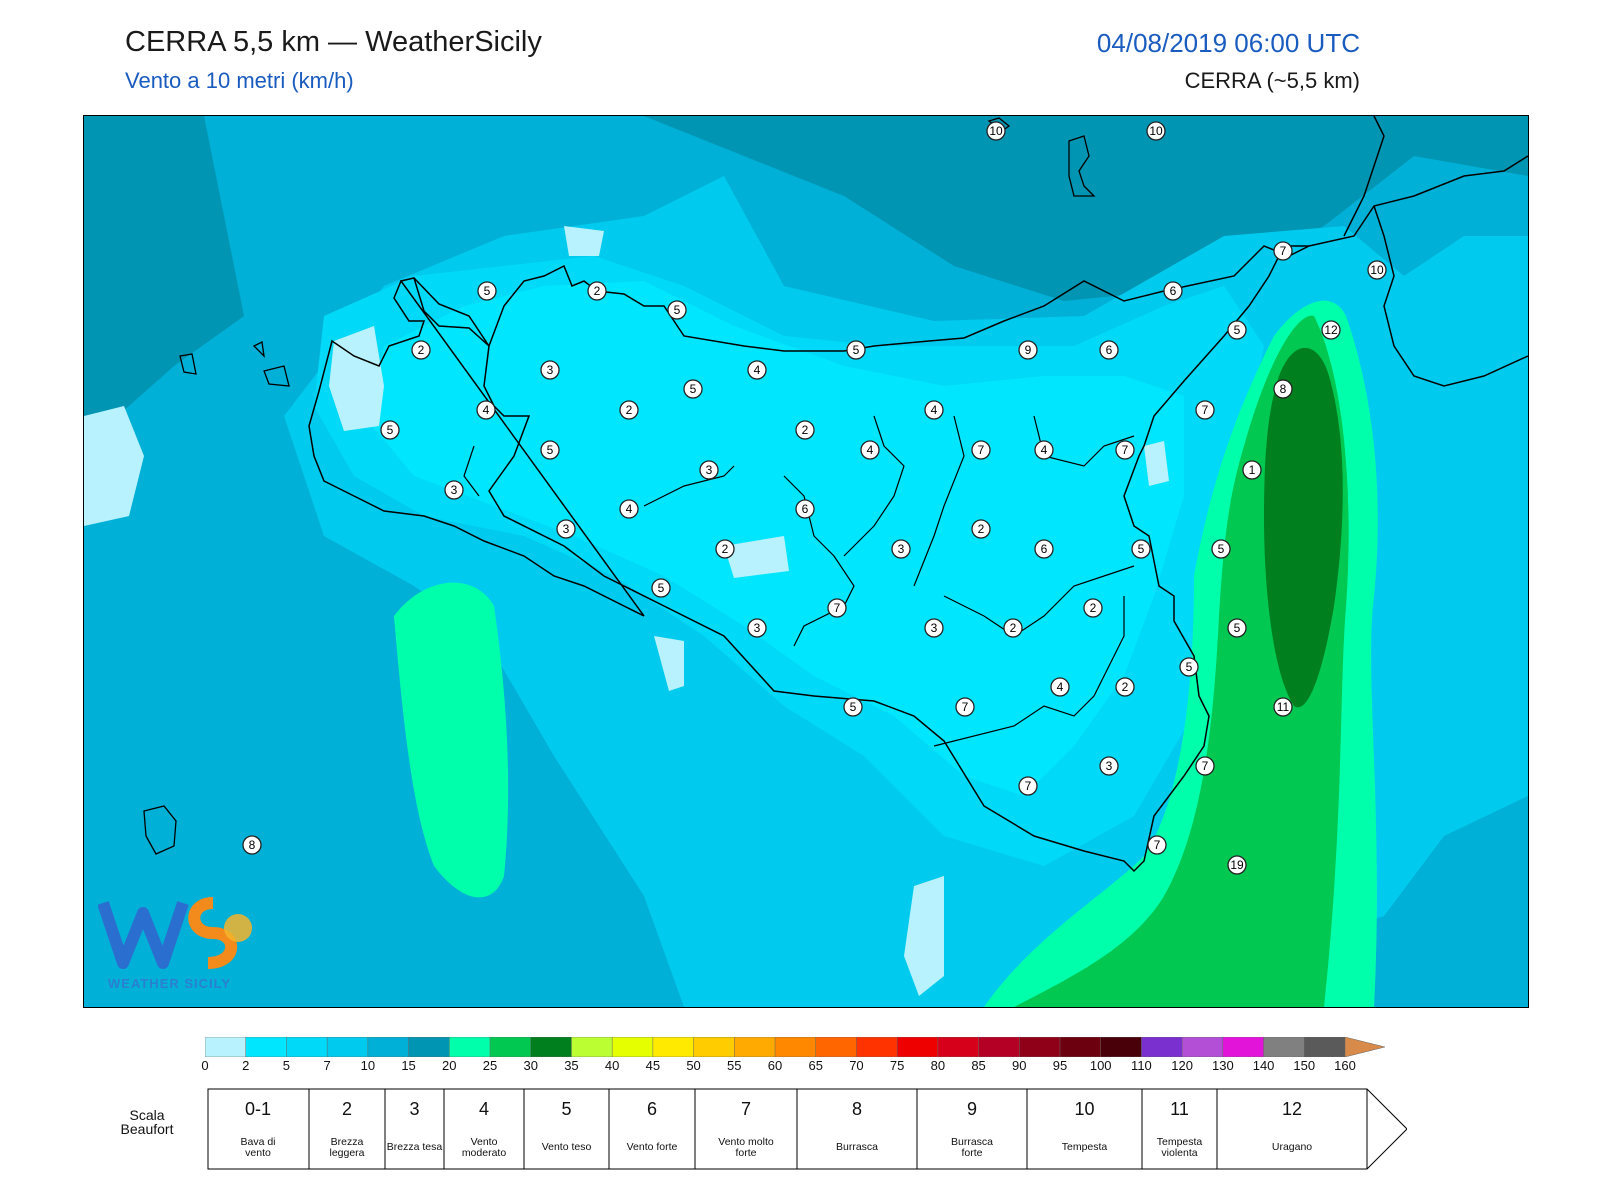 The height and width of the screenshot is (1200, 1600). Describe the element at coordinates (775, 1065) in the screenshot. I see `scale-tick: 60` at that location.